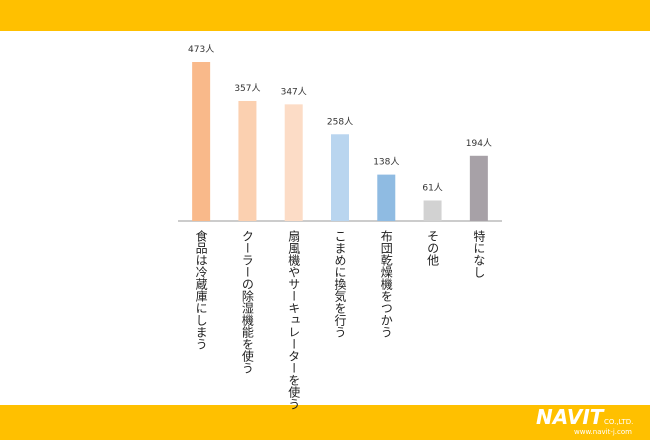 This screenshot has width=650, height=440. I want to click on x-tick-label: 布団乾燥機をつかう, so click(386, 284).